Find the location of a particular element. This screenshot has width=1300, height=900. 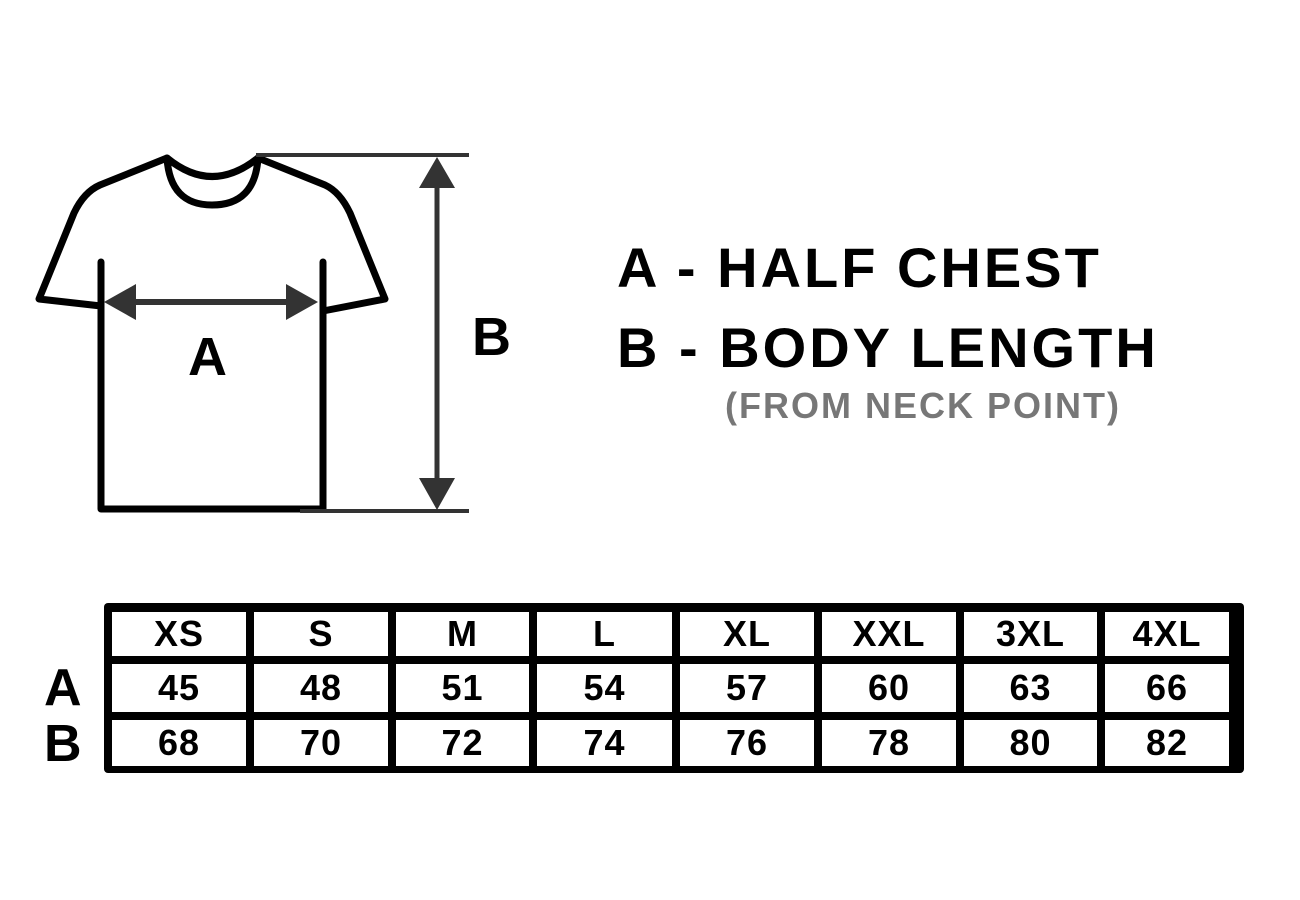

body-length-cell: 68 is located at coordinates (179, 743).